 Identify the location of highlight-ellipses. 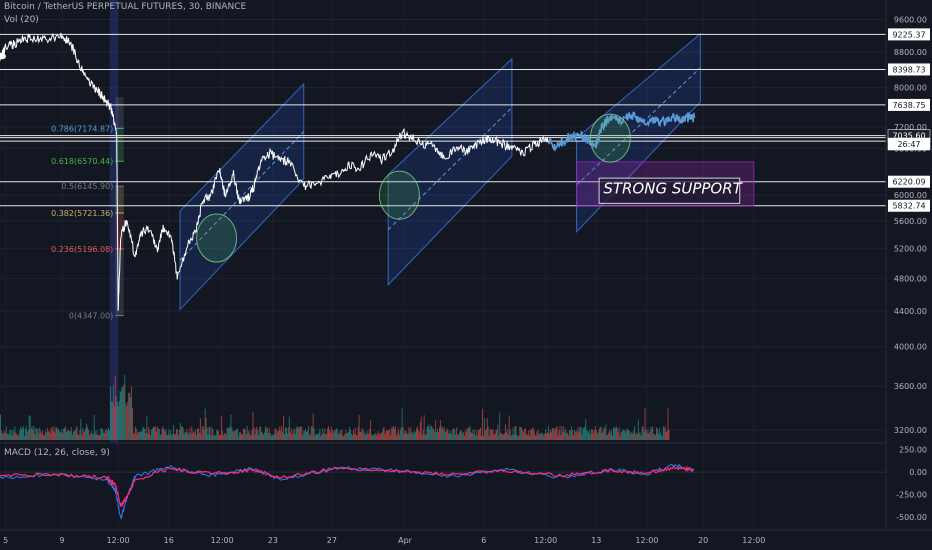
(413, 188).